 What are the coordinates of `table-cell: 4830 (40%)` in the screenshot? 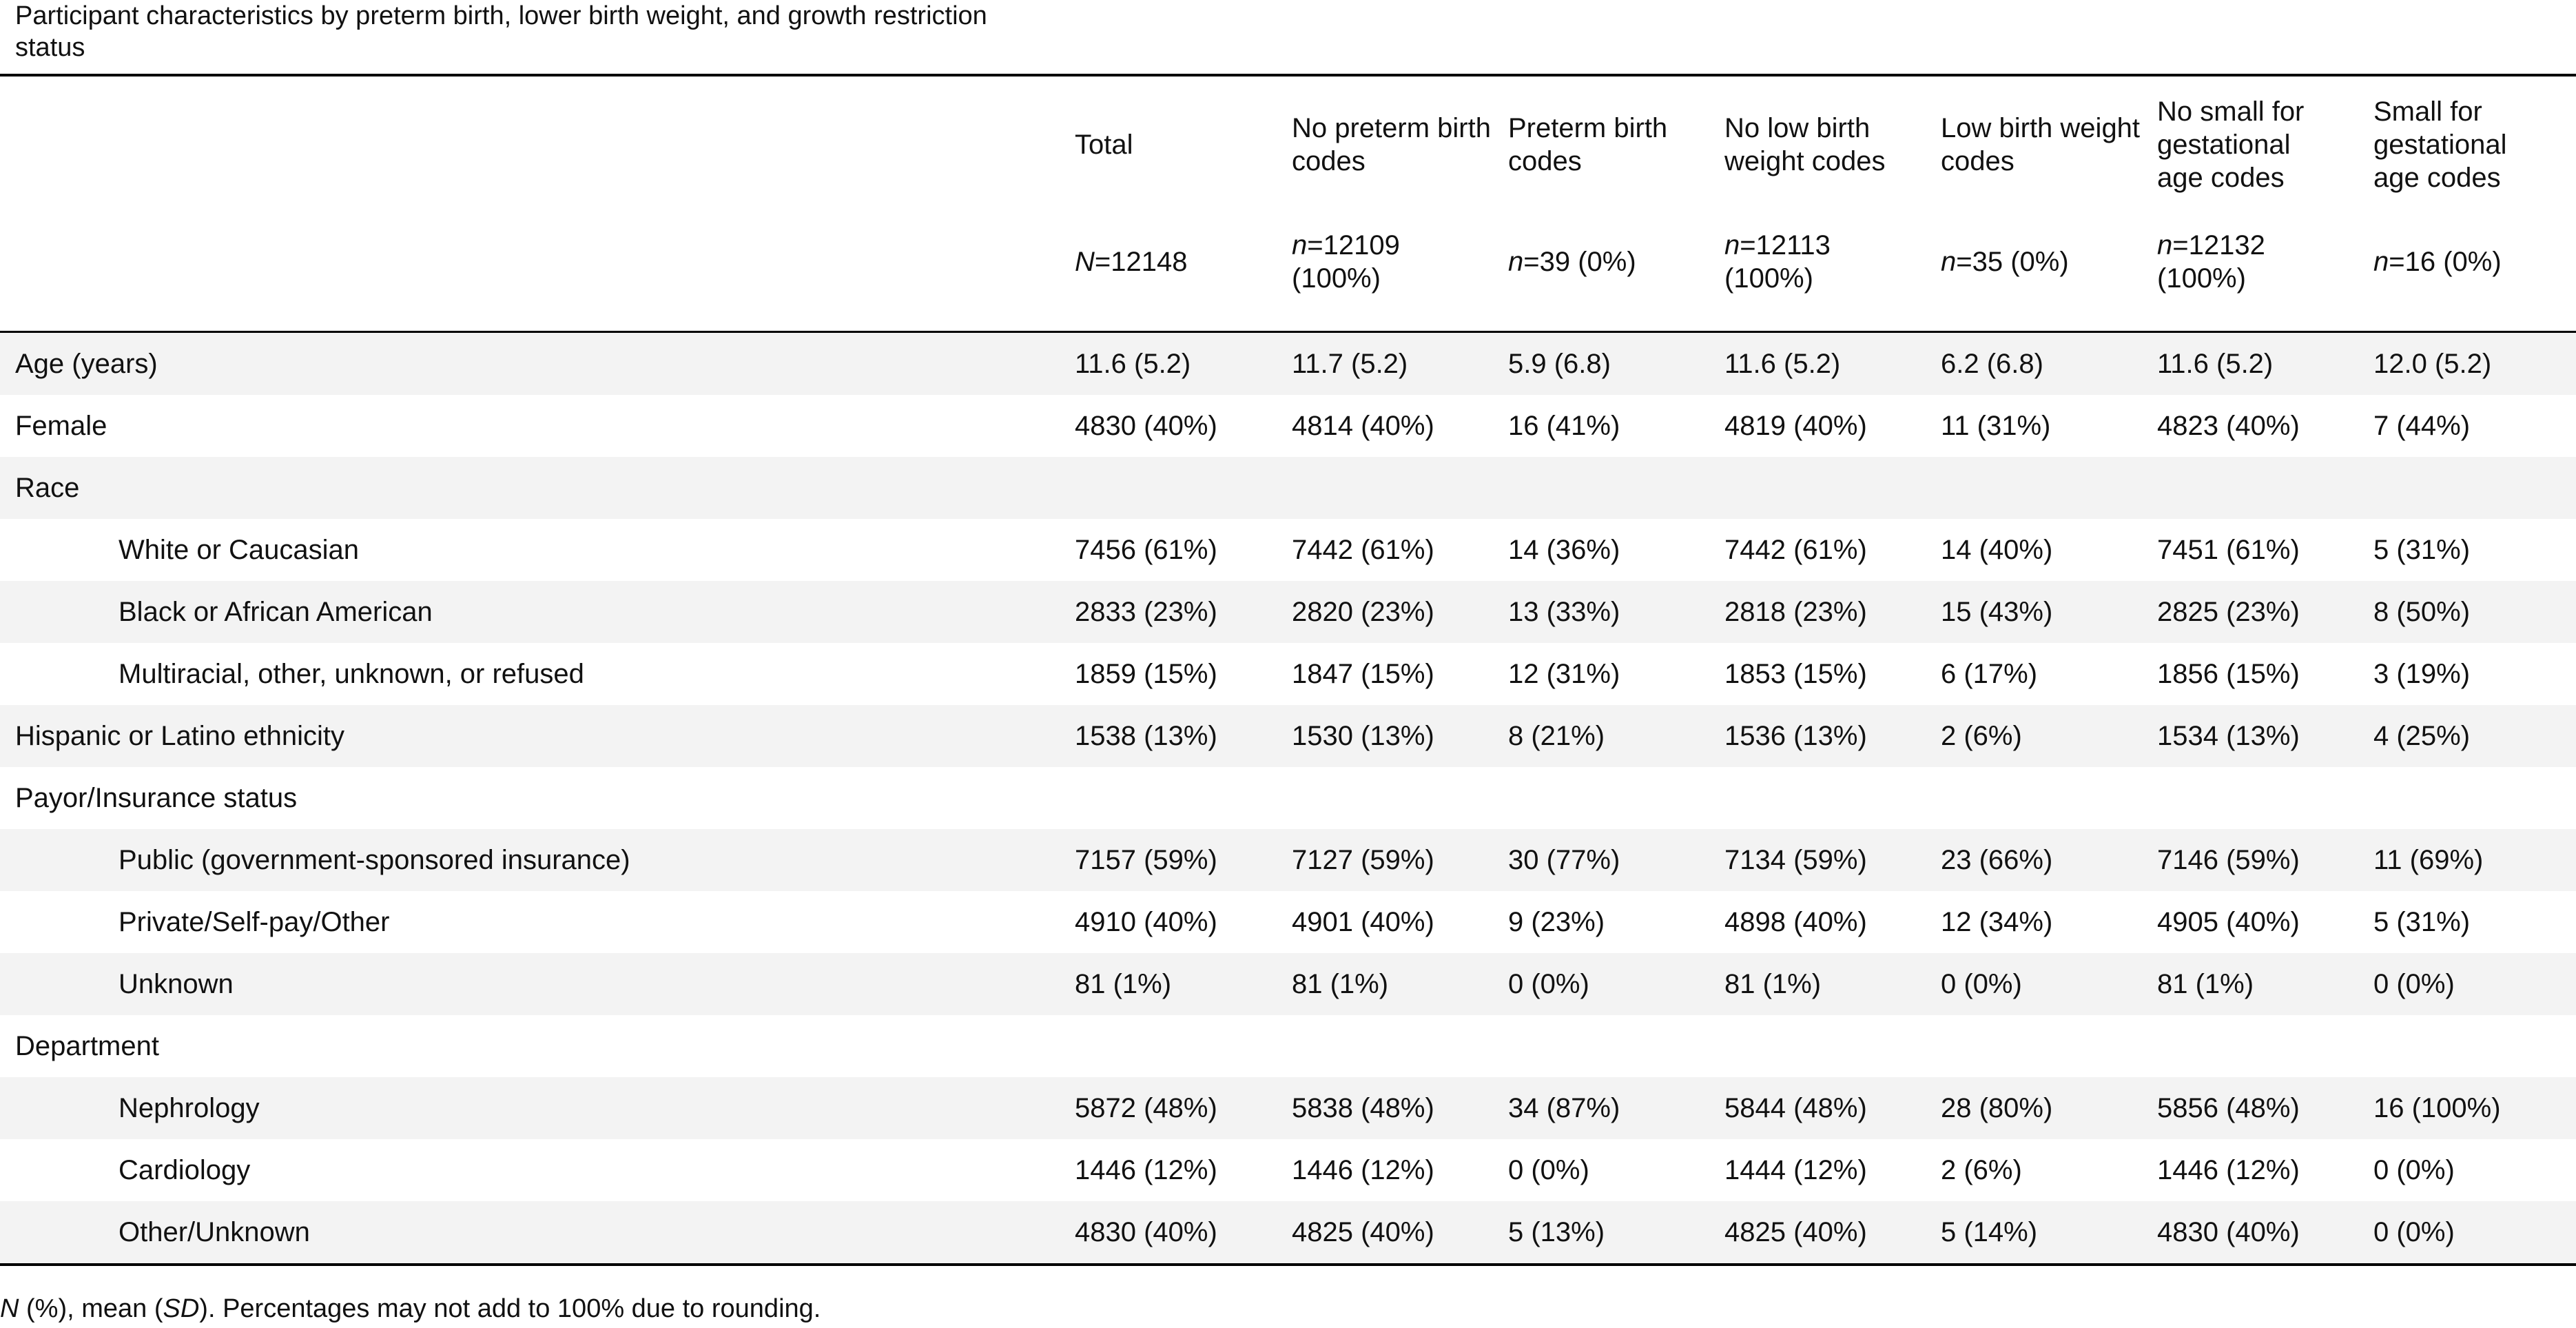 It's located at (1183, 1232).